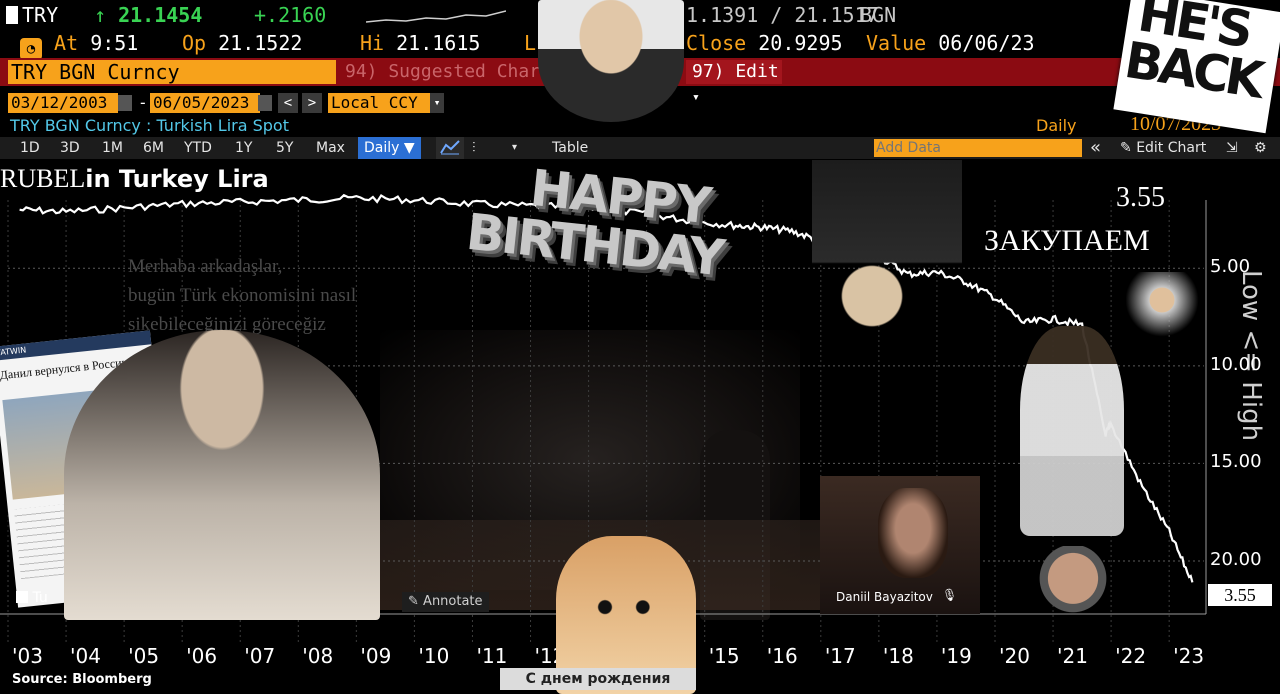 The height and width of the screenshot is (694, 1280). I want to click on close-value: 20.9295, so click(800, 43).